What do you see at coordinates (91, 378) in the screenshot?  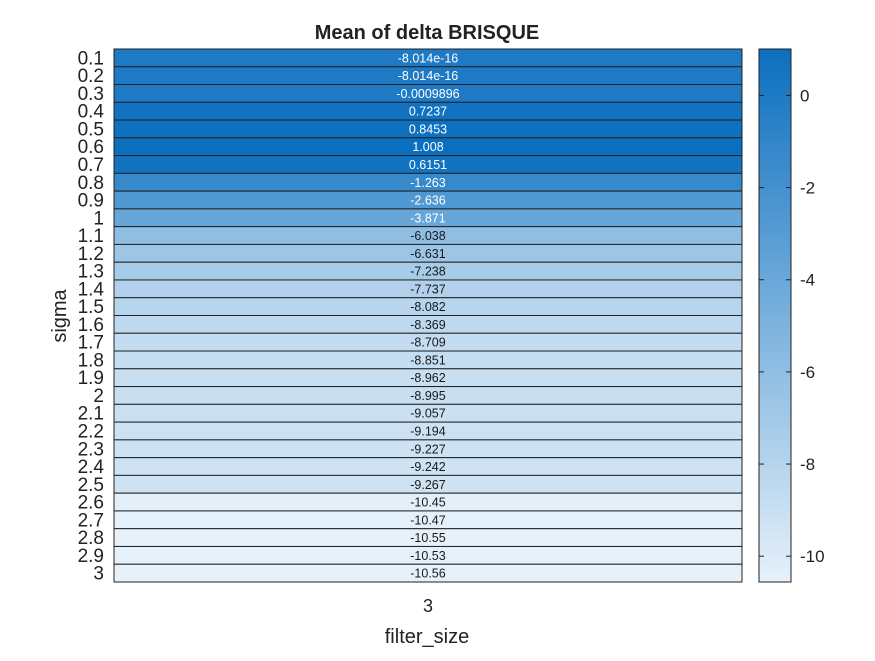 I see `y-tick-label: 1.9` at bounding box center [91, 378].